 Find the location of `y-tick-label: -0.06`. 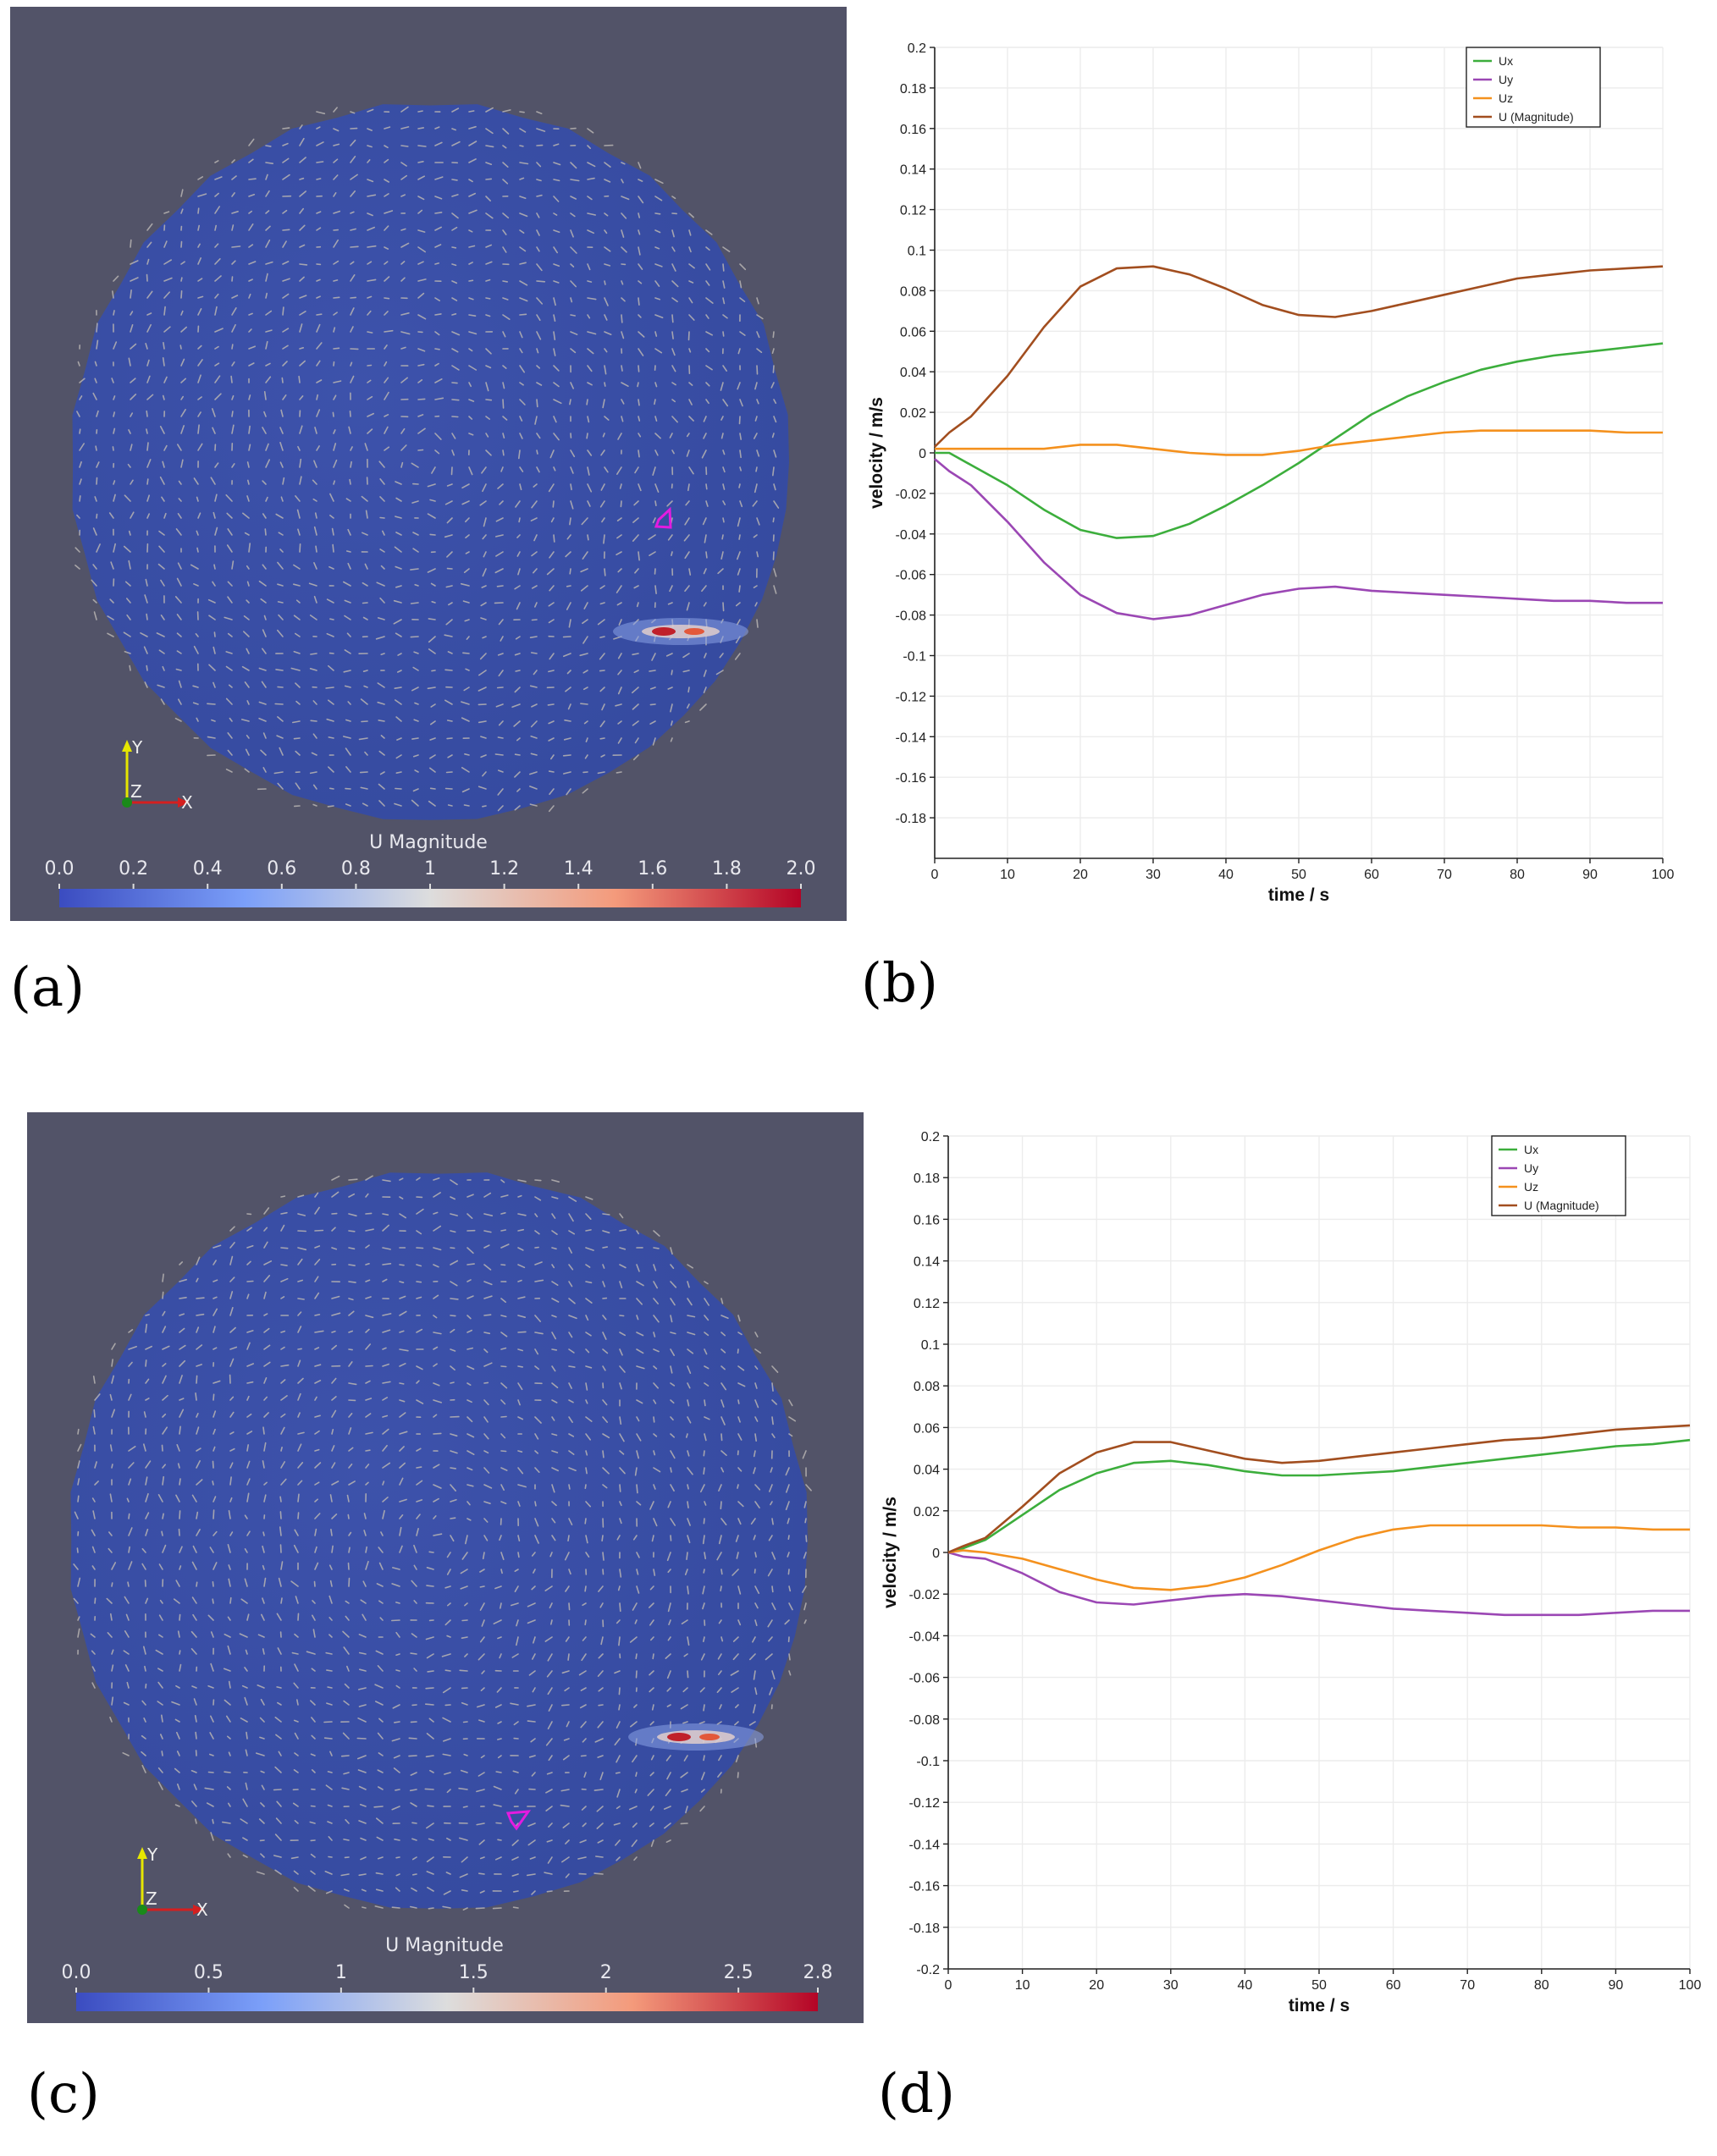

y-tick-label: -0.06 is located at coordinates (911, 576).